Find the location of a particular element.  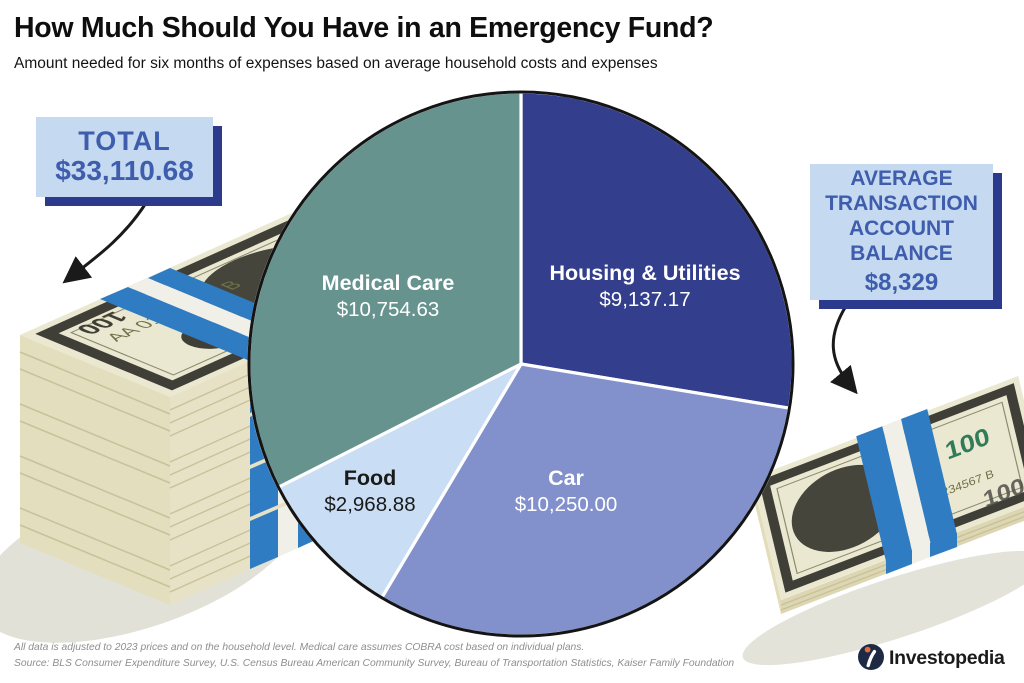

average-callout-line: AVERAGE is located at coordinates (901, 179).